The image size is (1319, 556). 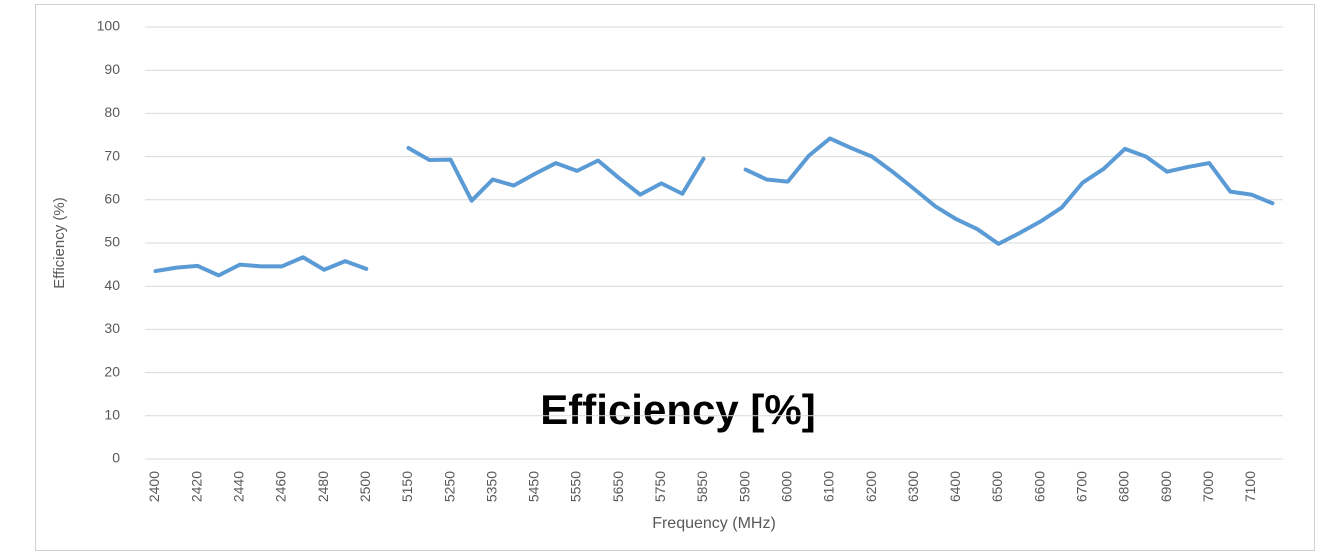 I want to click on x-tick-label: 6900, so click(x=1166, y=486).